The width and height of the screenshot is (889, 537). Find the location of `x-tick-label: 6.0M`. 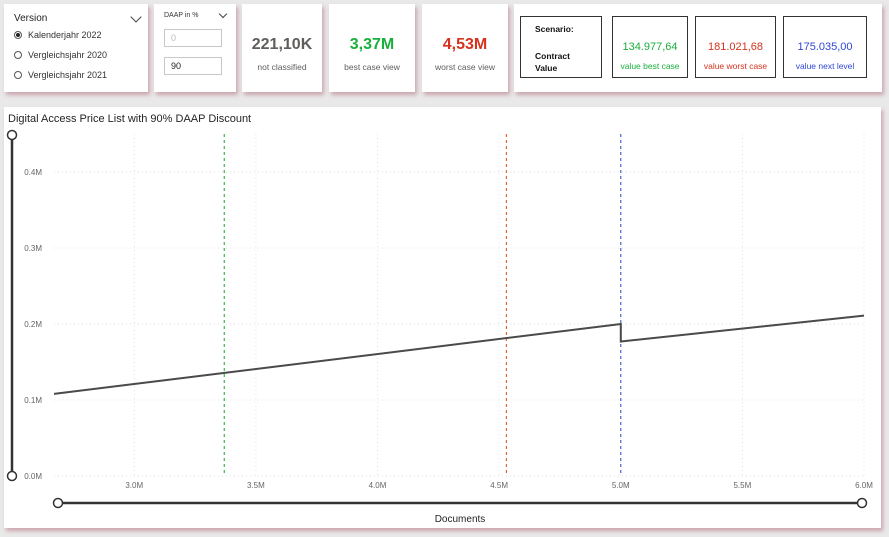

x-tick-label: 6.0M is located at coordinates (864, 485).